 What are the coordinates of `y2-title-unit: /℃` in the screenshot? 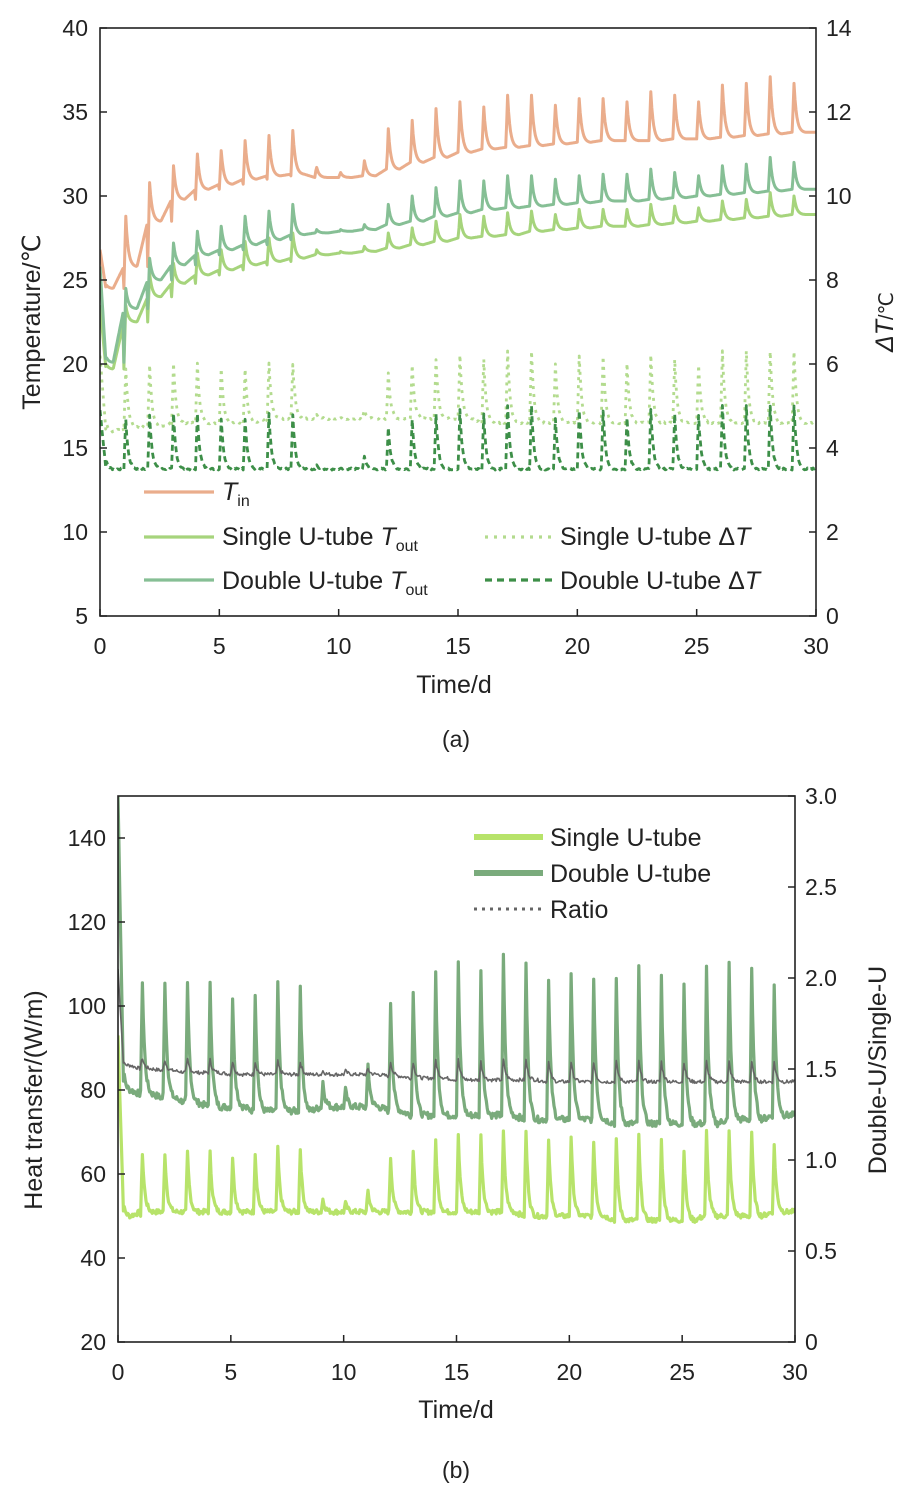 It's located at (887, 306).